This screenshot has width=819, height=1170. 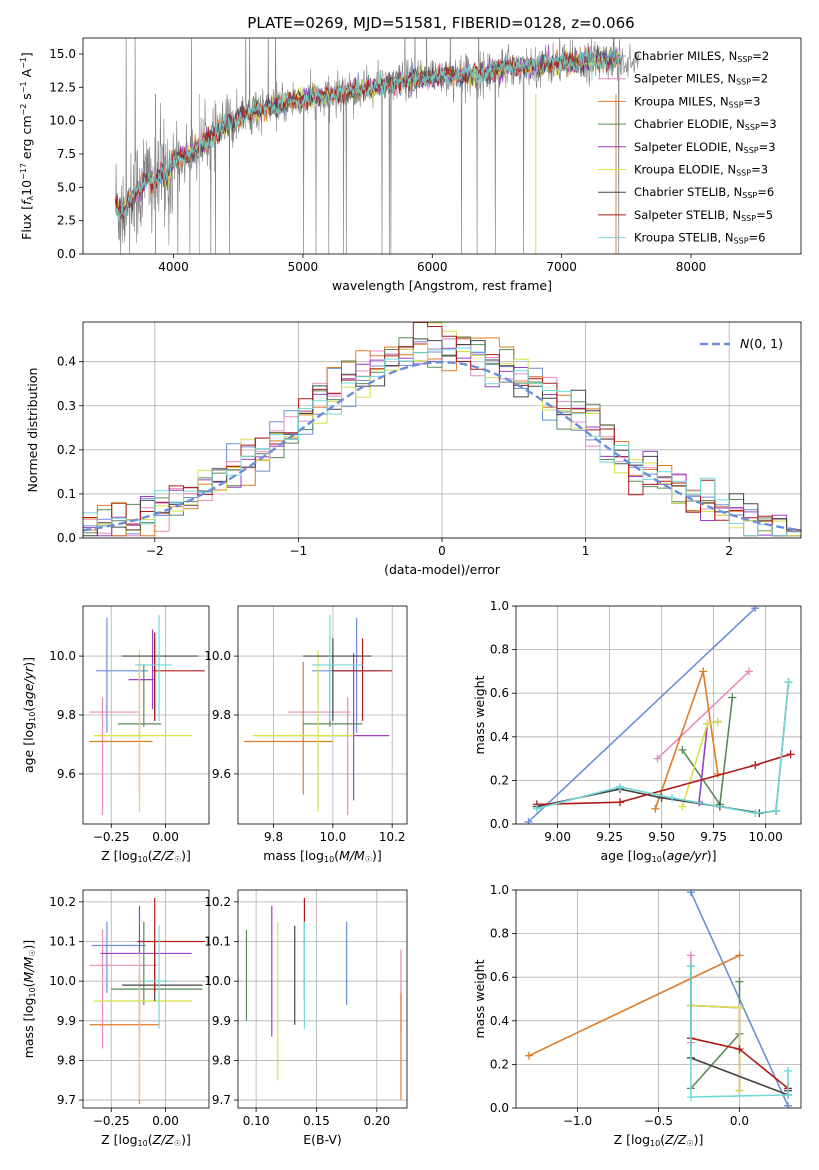 What do you see at coordinates (697, 101) in the screenshot?
I see `legend-entry: Kroupa MILES, NSSP=3` at bounding box center [697, 101].